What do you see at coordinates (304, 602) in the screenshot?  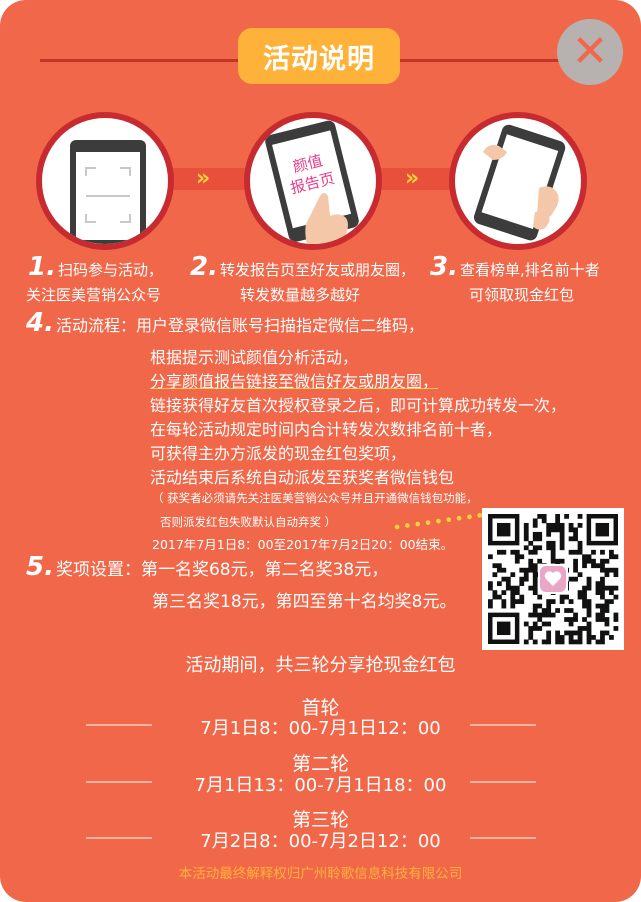 I see `prizes-line-2: 第三名奖18元，第四至第十名均奖8元。` at bounding box center [304, 602].